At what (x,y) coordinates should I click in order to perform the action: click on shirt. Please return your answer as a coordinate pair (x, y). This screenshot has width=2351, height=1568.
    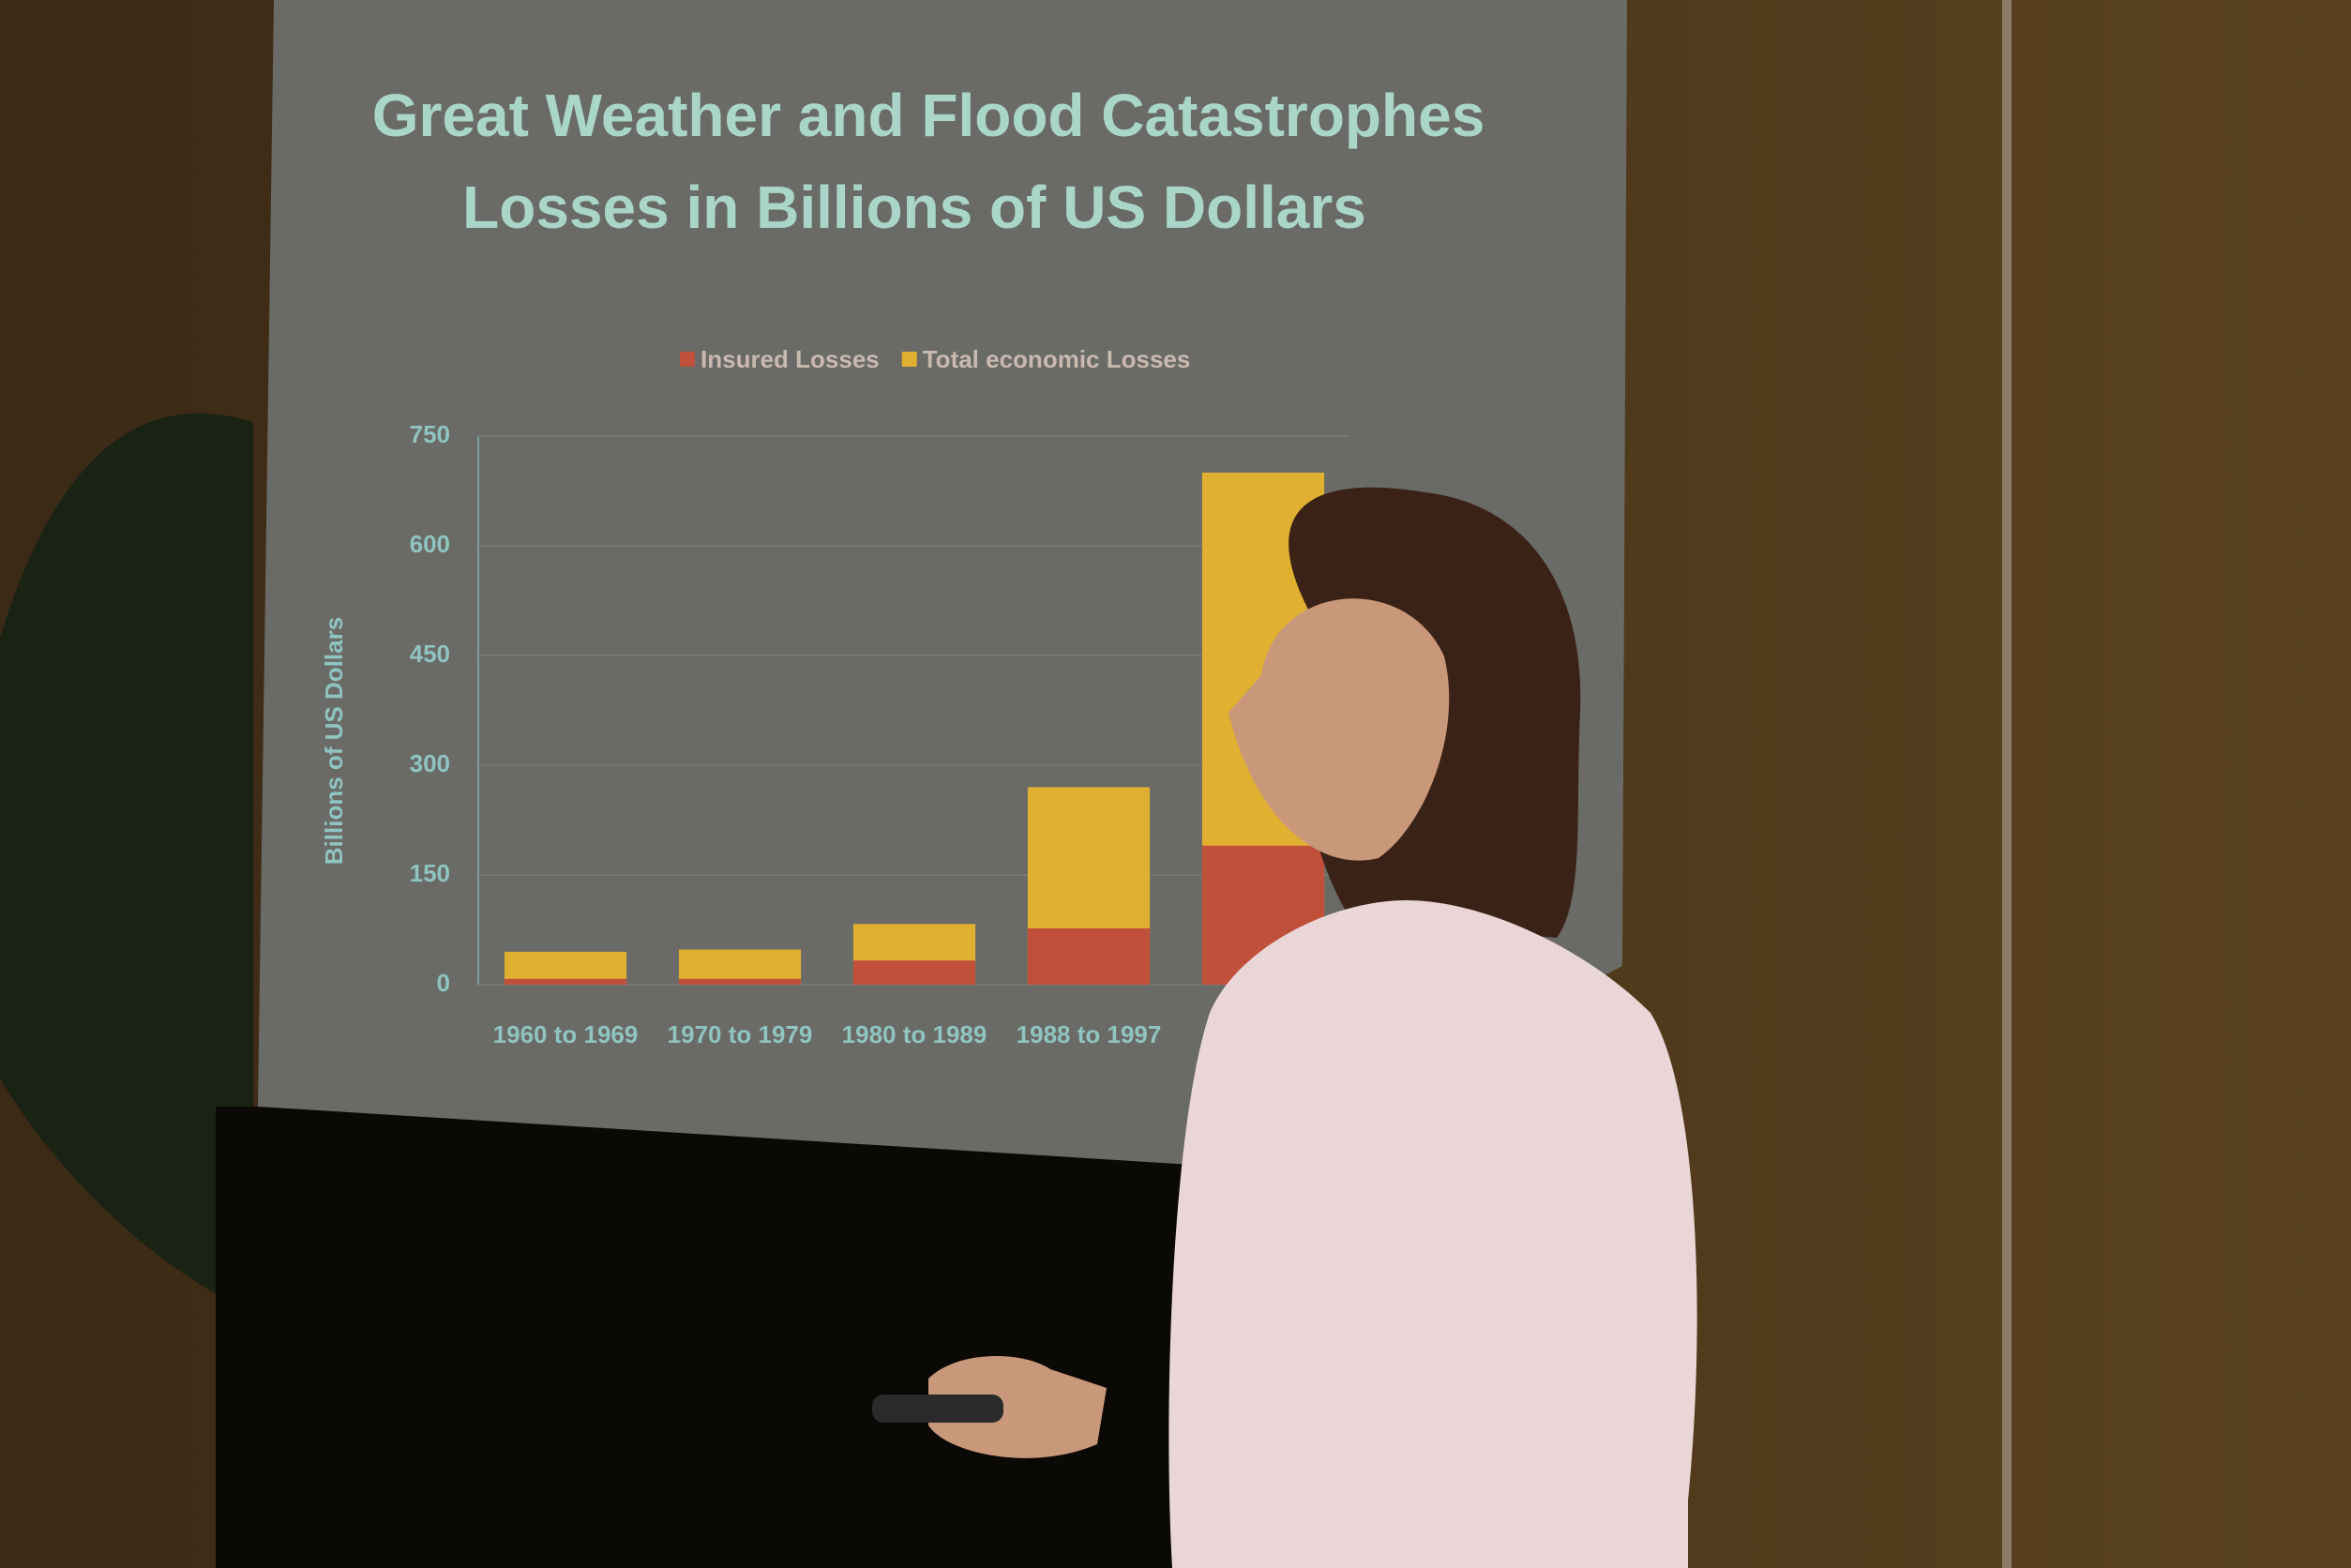
    Looking at the image, I should click on (1432, 1234).